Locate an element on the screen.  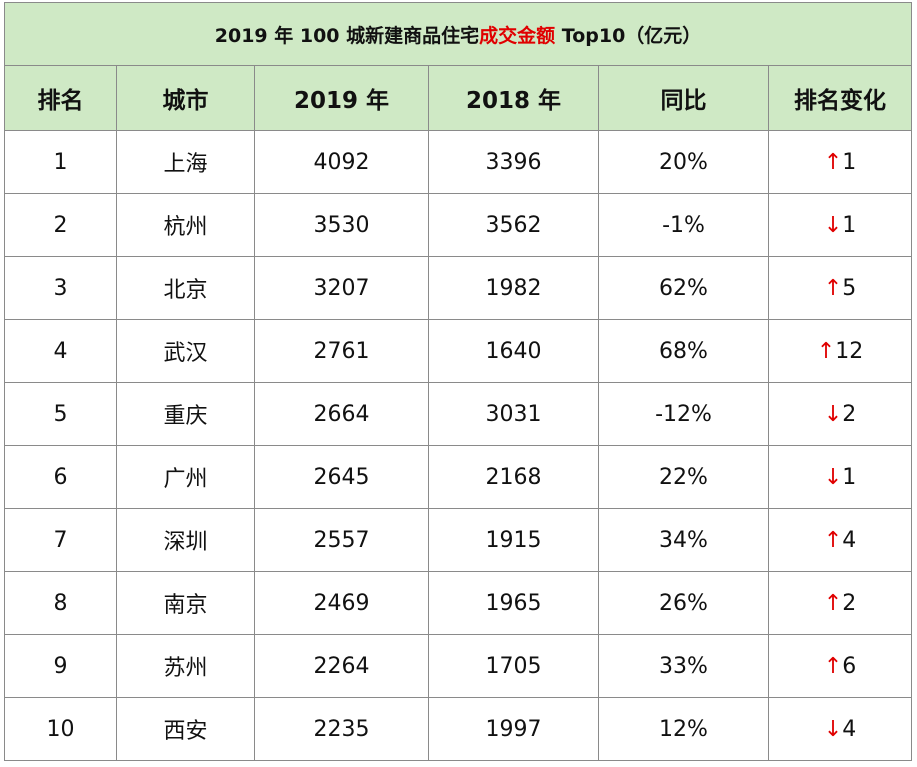
value-2018-cell: 1997 is located at coordinates (513, 729).